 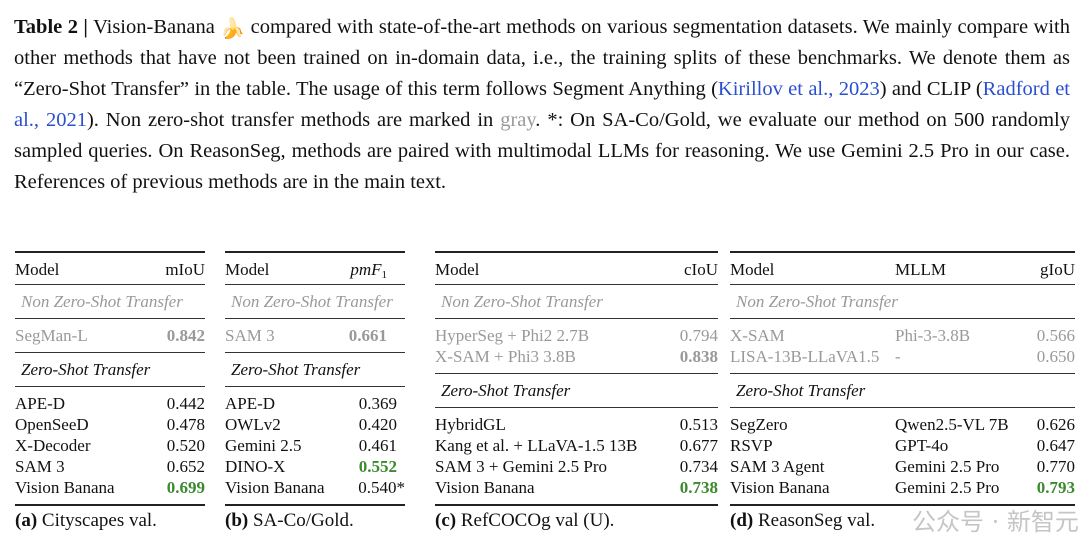 I want to click on metric-name: pmF, so click(x=366, y=269).